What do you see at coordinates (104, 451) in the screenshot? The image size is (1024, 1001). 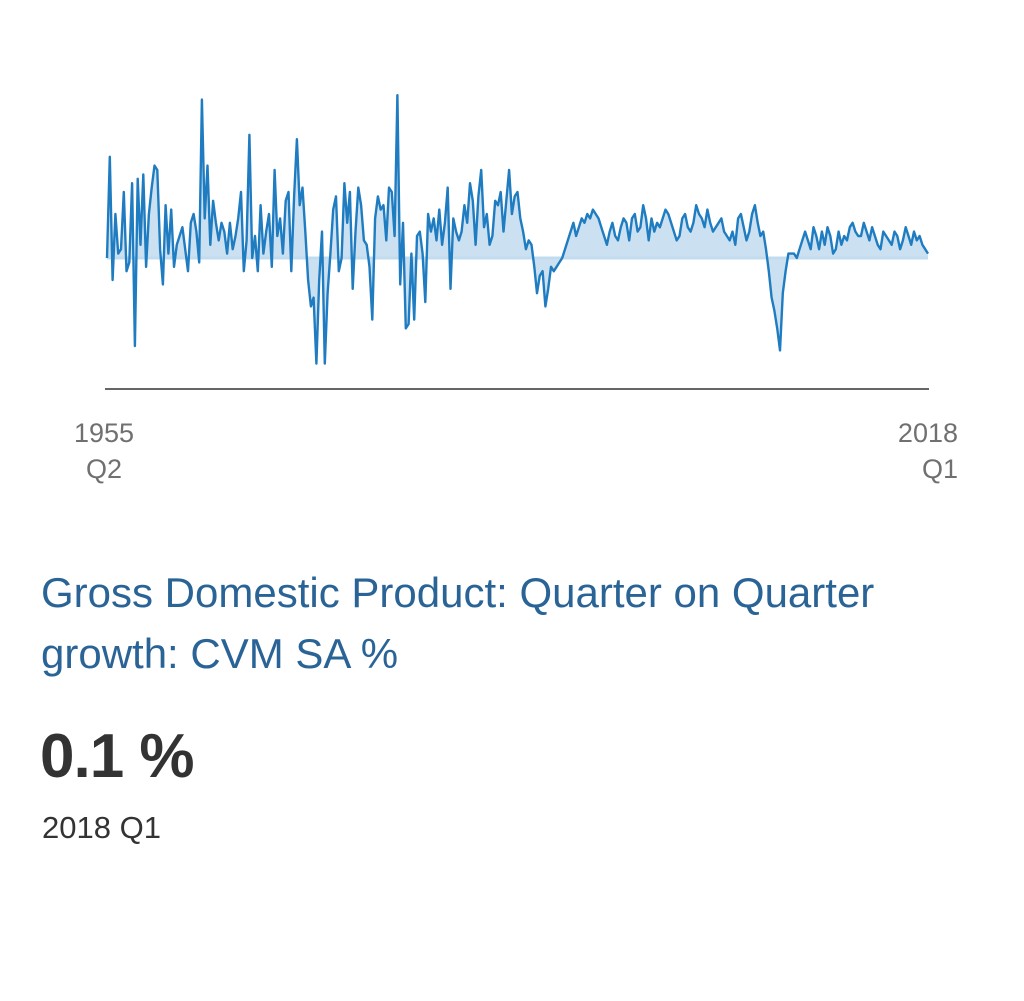 I see `x-tick-start: 1955 Q2` at bounding box center [104, 451].